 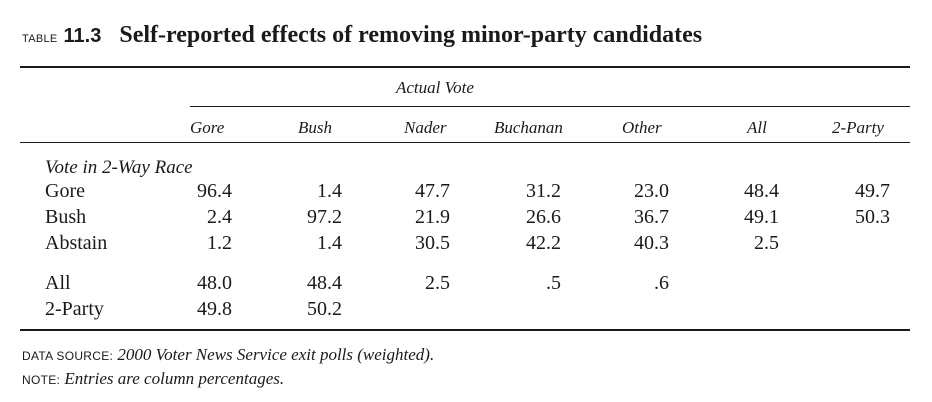 I want to click on cell: 21.9, so click(x=432, y=217).